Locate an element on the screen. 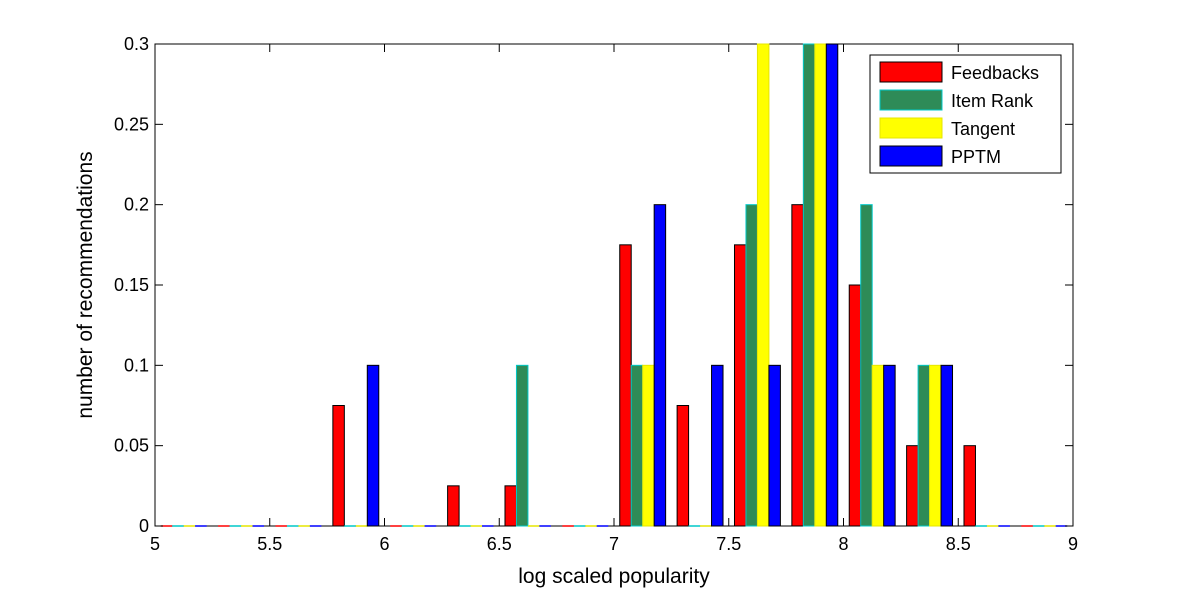 The height and width of the screenshot is (591, 1183). y-tick-label: 0.3 is located at coordinates (136, 44).